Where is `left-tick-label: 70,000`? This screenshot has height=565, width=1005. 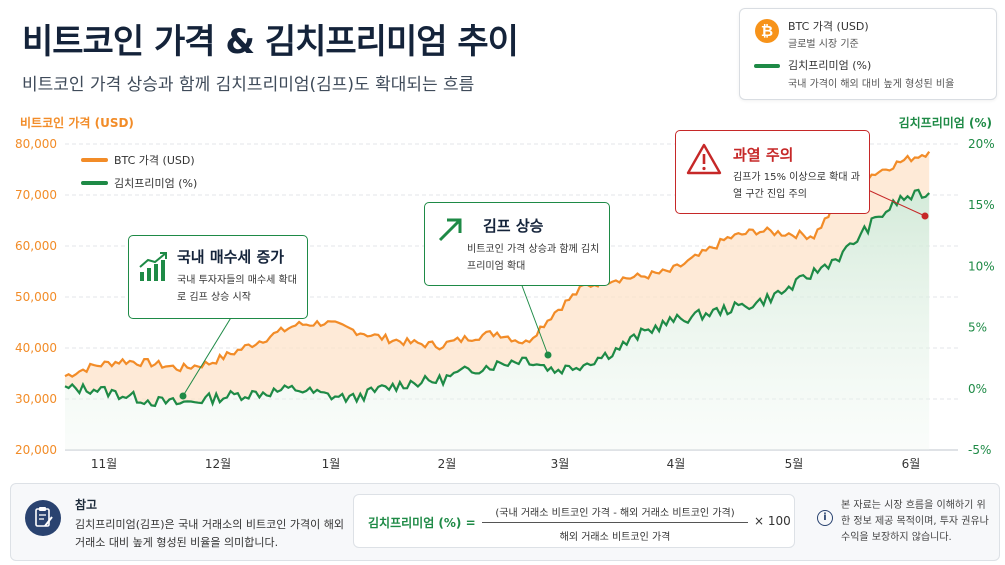
left-tick-label: 70,000 is located at coordinates (36, 195).